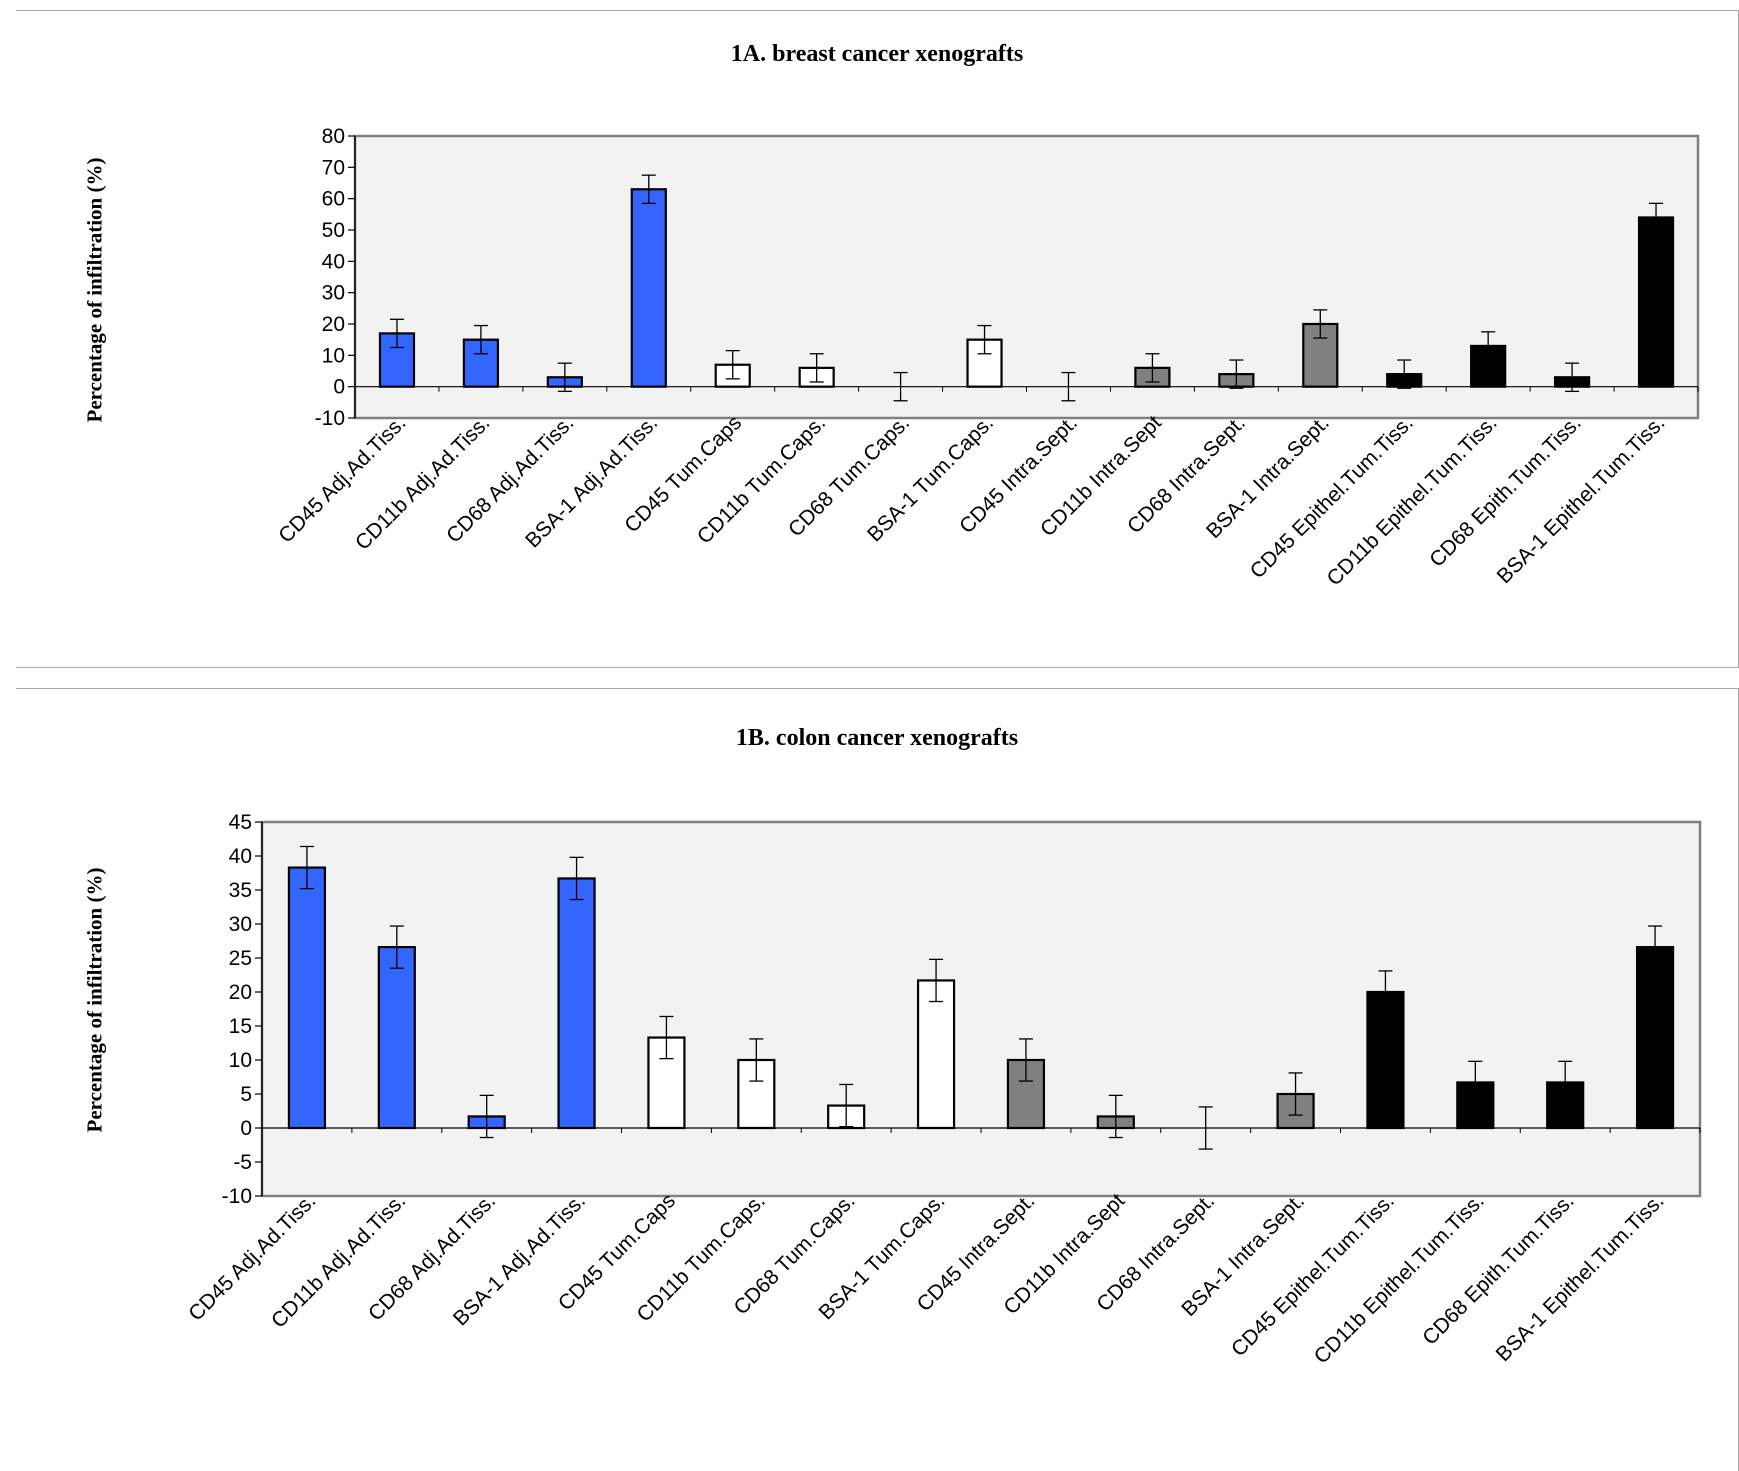 The height and width of the screenshot is (1471, 1739). I want to click on x-category-label: CD11b Epithel.Tum.Tiss., so click(1399, 1278).